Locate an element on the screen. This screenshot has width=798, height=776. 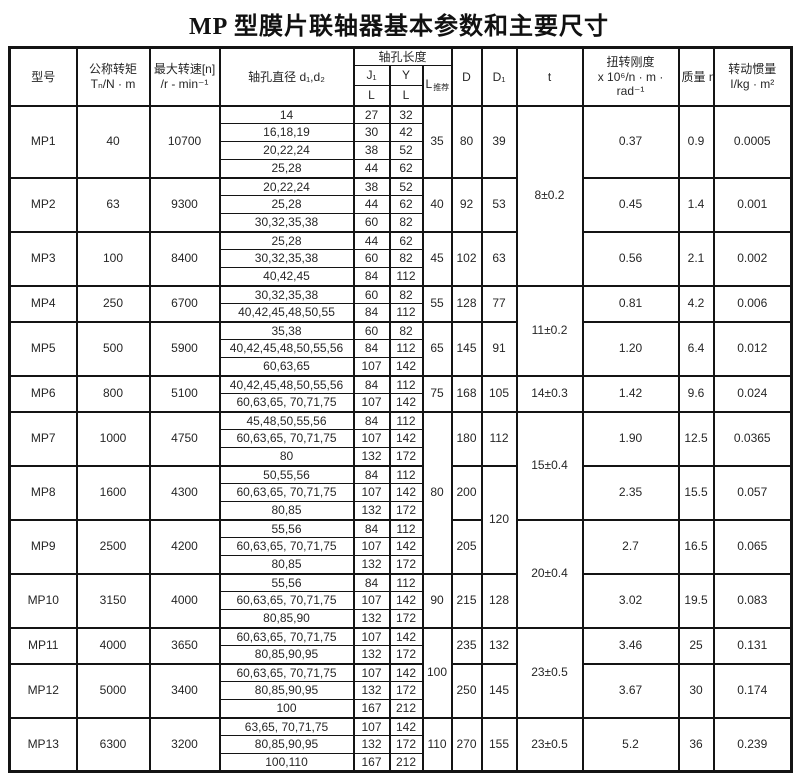
d1-cell: 145 is located at coordinates (498, 690).